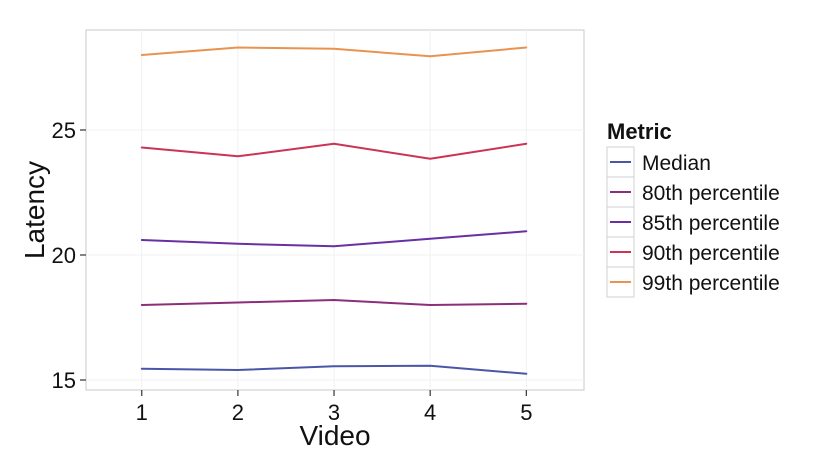 This screenshot has width=826, height=464. Describe the element at coordinates (430, 412) in the screenshot. I see `x-tick-label-4: 4` at that location.